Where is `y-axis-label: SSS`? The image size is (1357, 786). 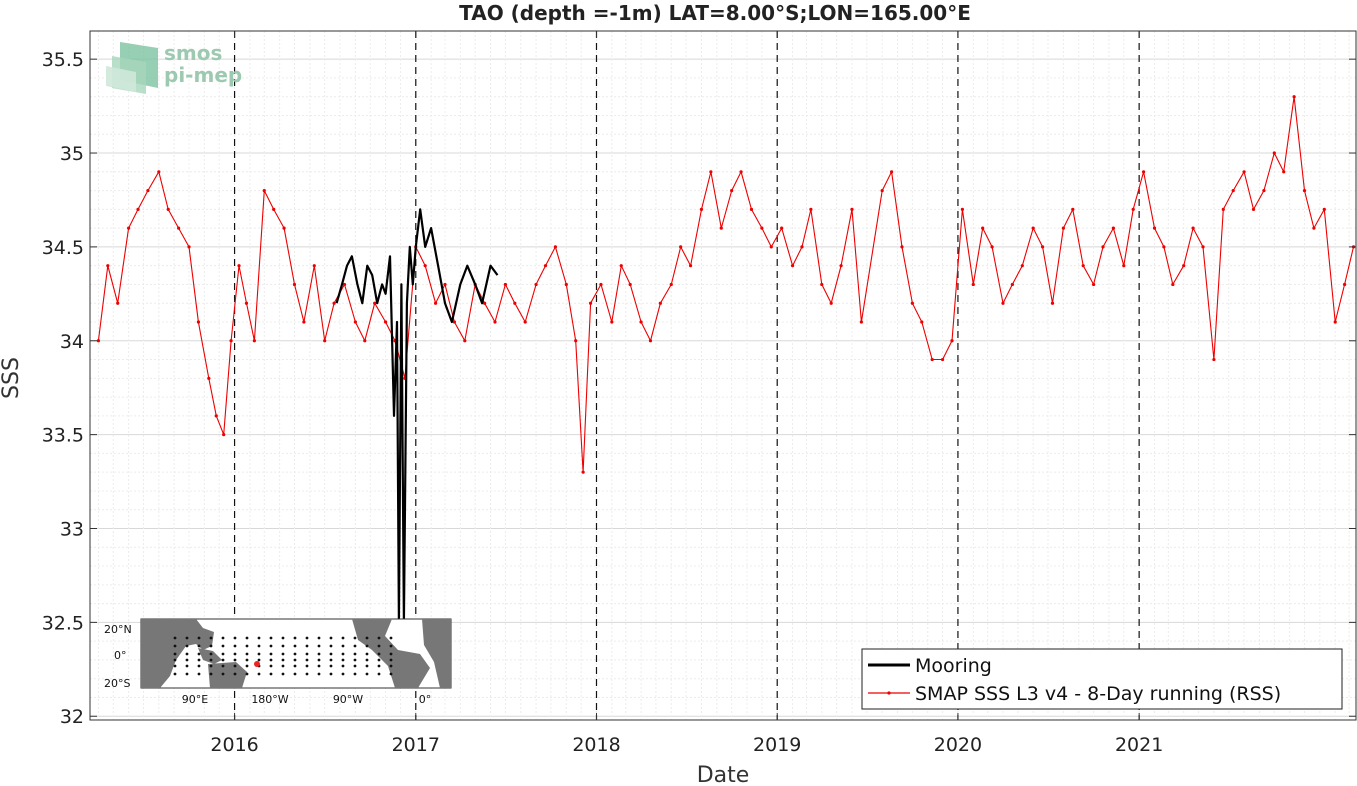 y-axis-label: SSS is located at coordinates (12, 378).